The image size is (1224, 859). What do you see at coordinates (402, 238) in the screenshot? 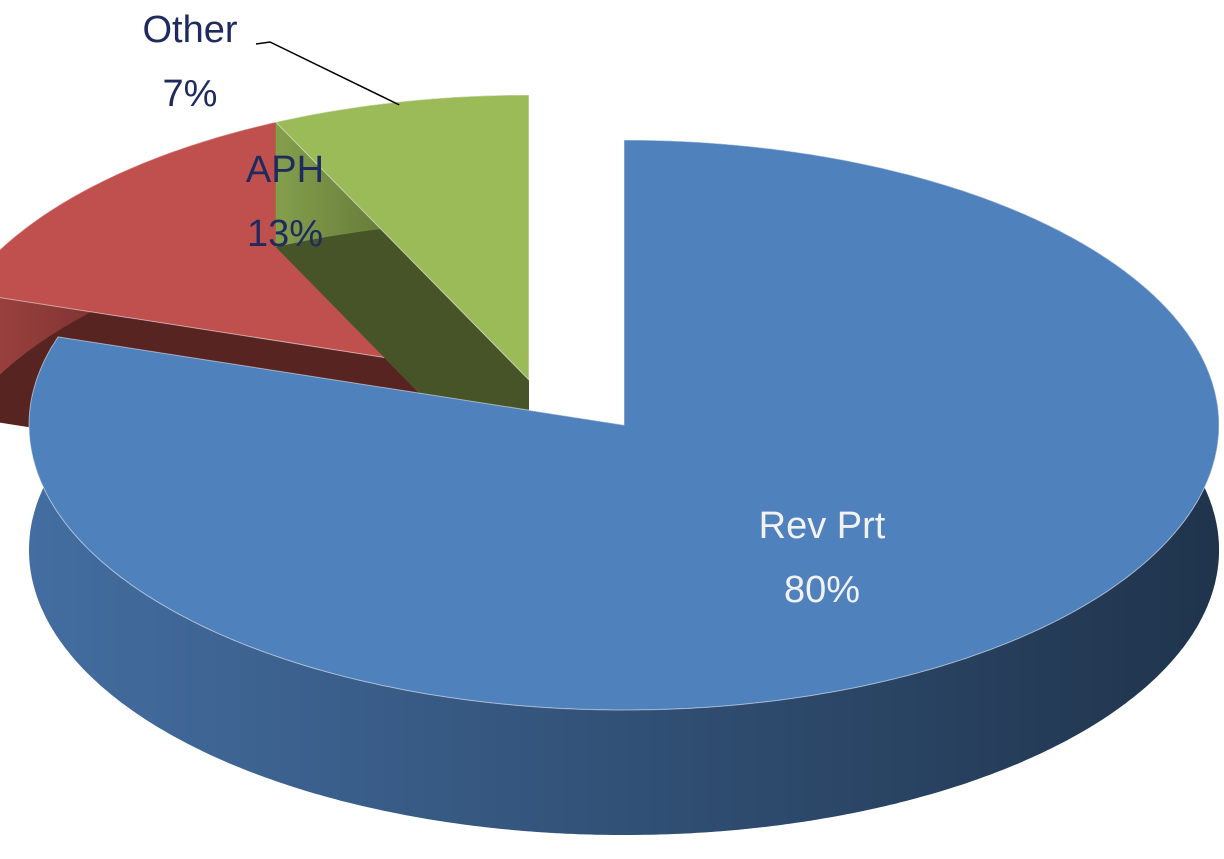
I see `slice` at bounding box center [402, 238].